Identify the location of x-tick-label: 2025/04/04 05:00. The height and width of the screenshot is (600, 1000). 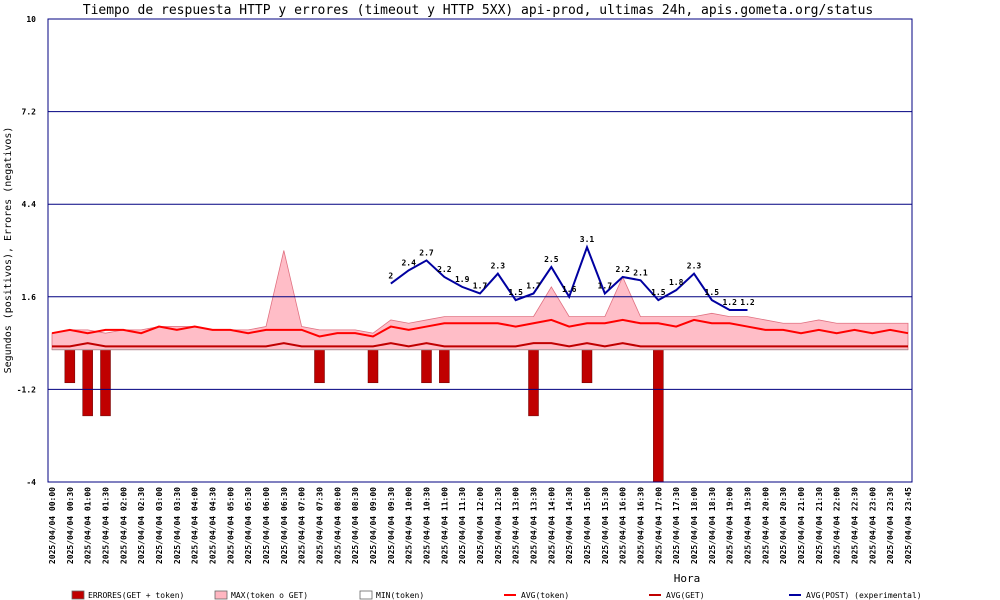
(230, 525).